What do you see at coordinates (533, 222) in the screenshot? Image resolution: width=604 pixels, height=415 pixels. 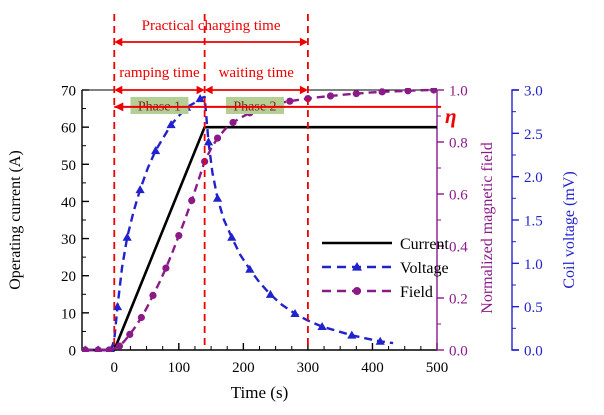 I see `voltage-axis-tick-label: 1.5` at bounding box center [533, 222].